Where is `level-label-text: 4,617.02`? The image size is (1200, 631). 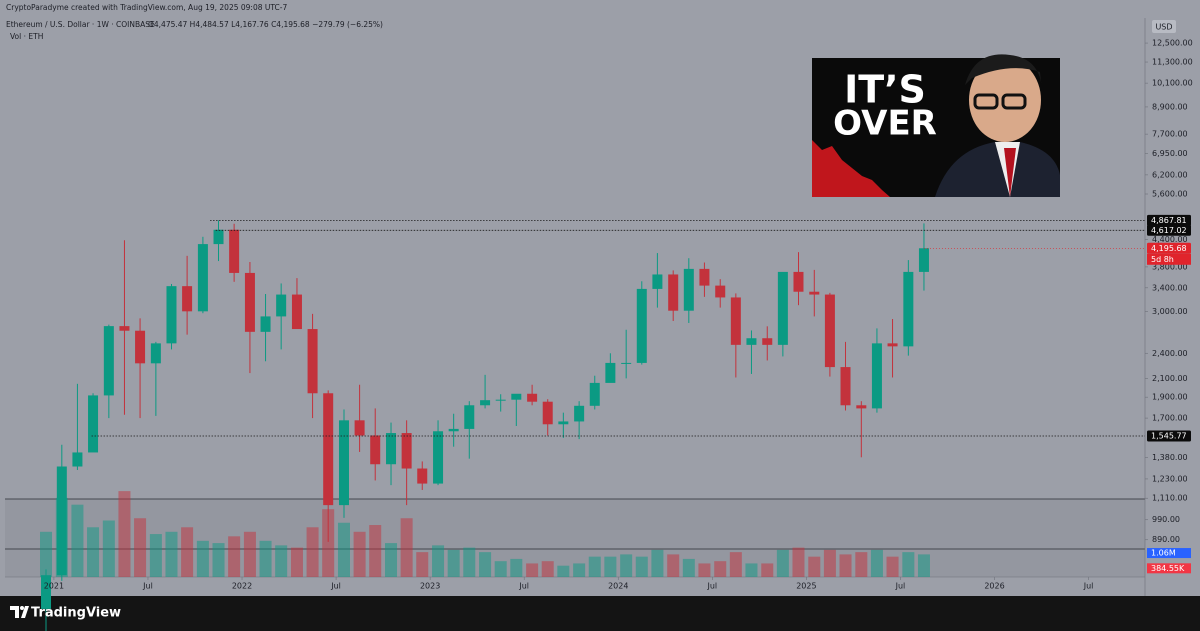
level-label-text: 4,617.02 is located at coordinates (1169, 230).